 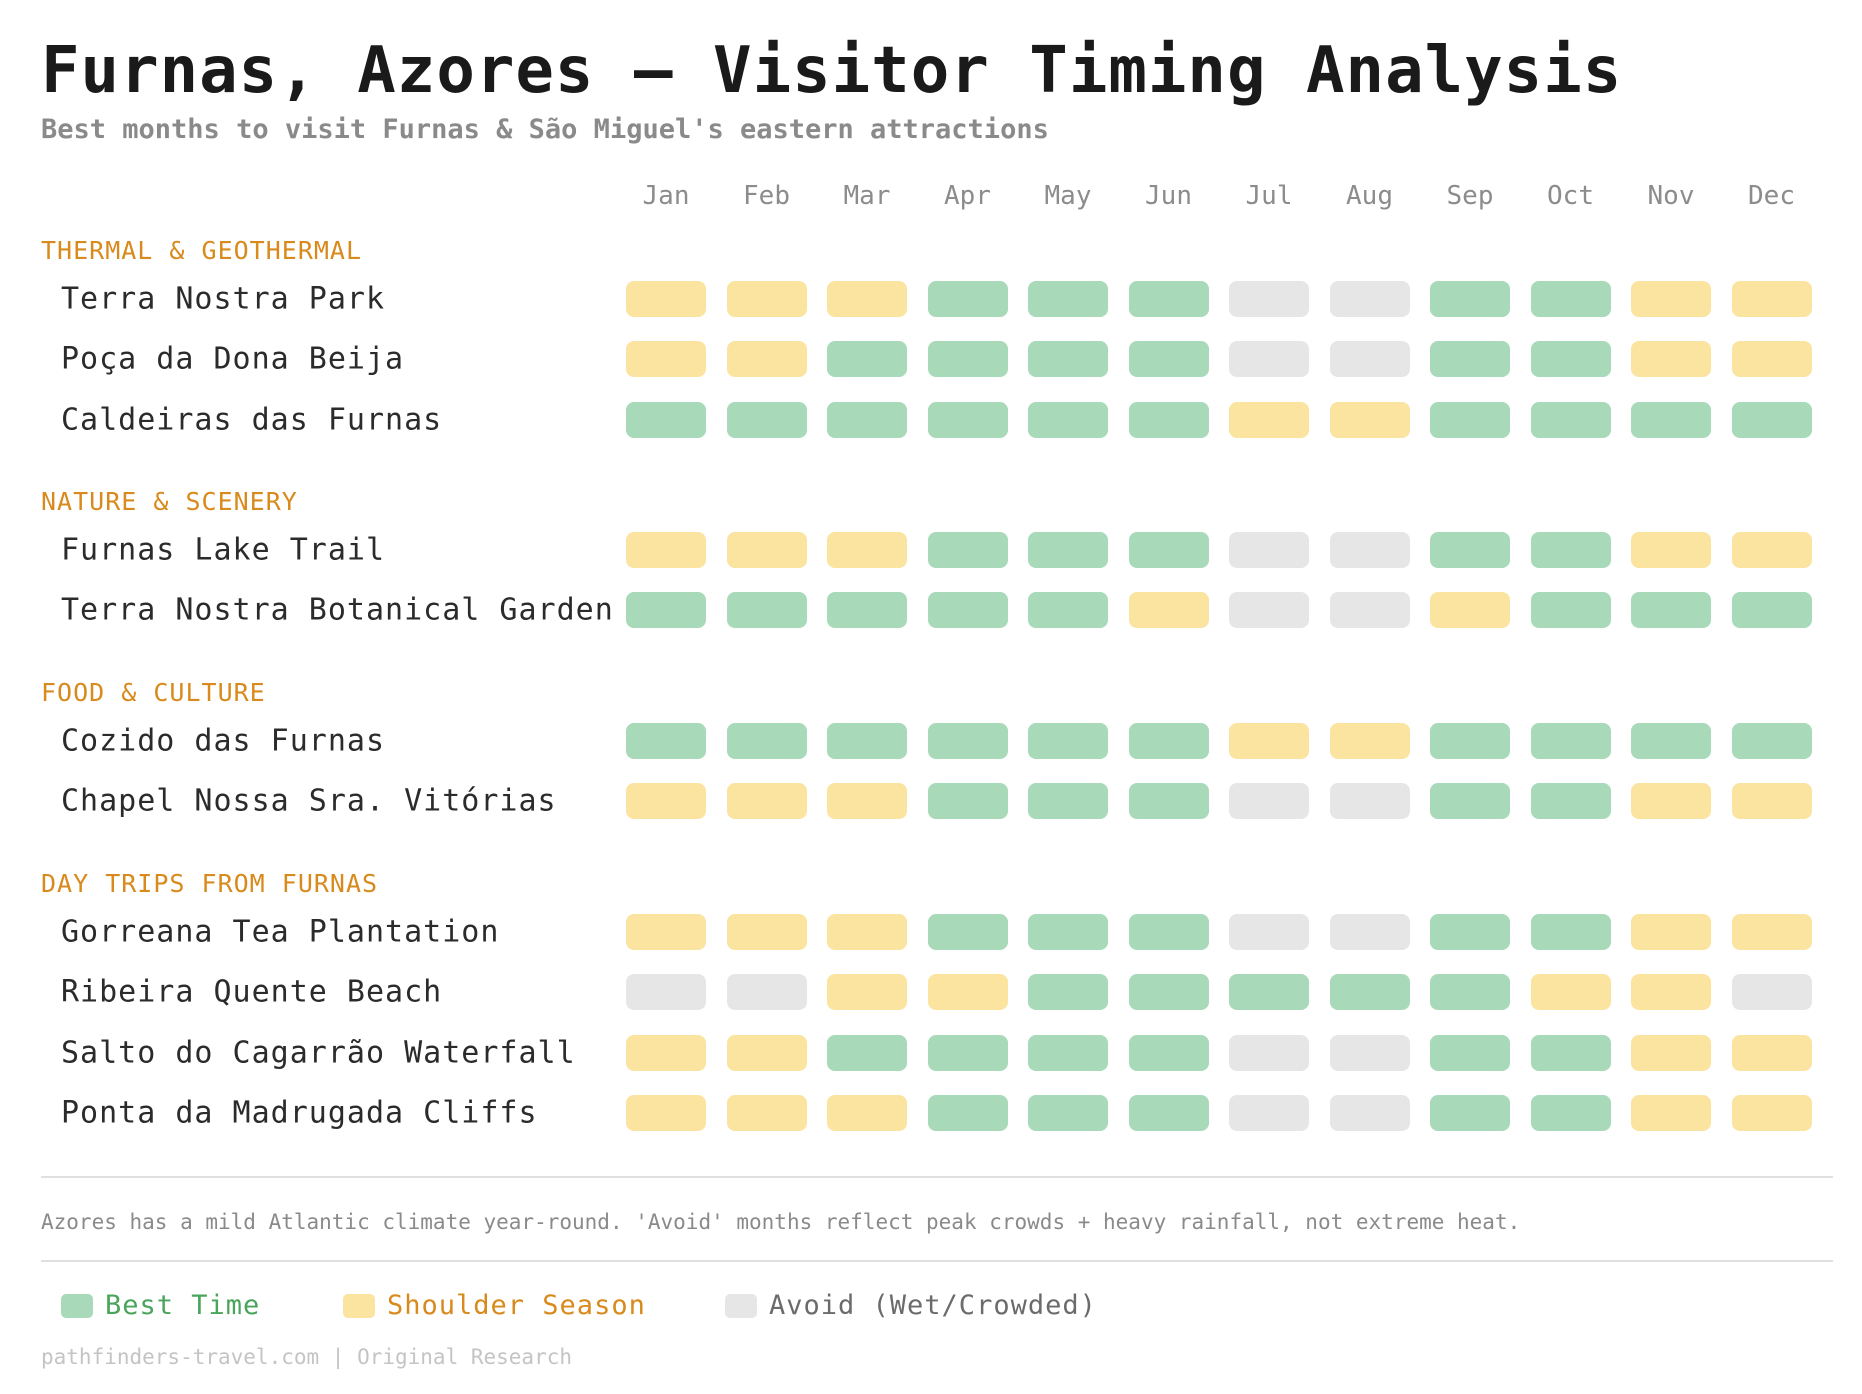 I want to click on month-label-mar: Mar, so click(x=867, y=196).